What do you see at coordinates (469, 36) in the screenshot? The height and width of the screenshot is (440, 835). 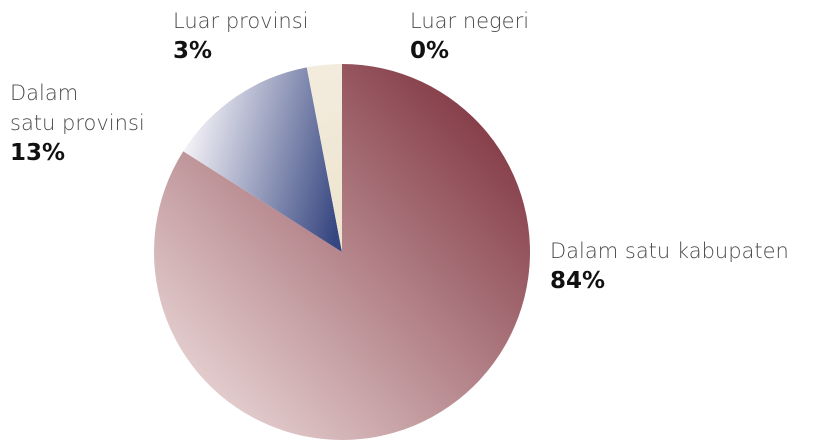 I see `slice-label: Luar negeri 0%` at bounding box center [469, 36].